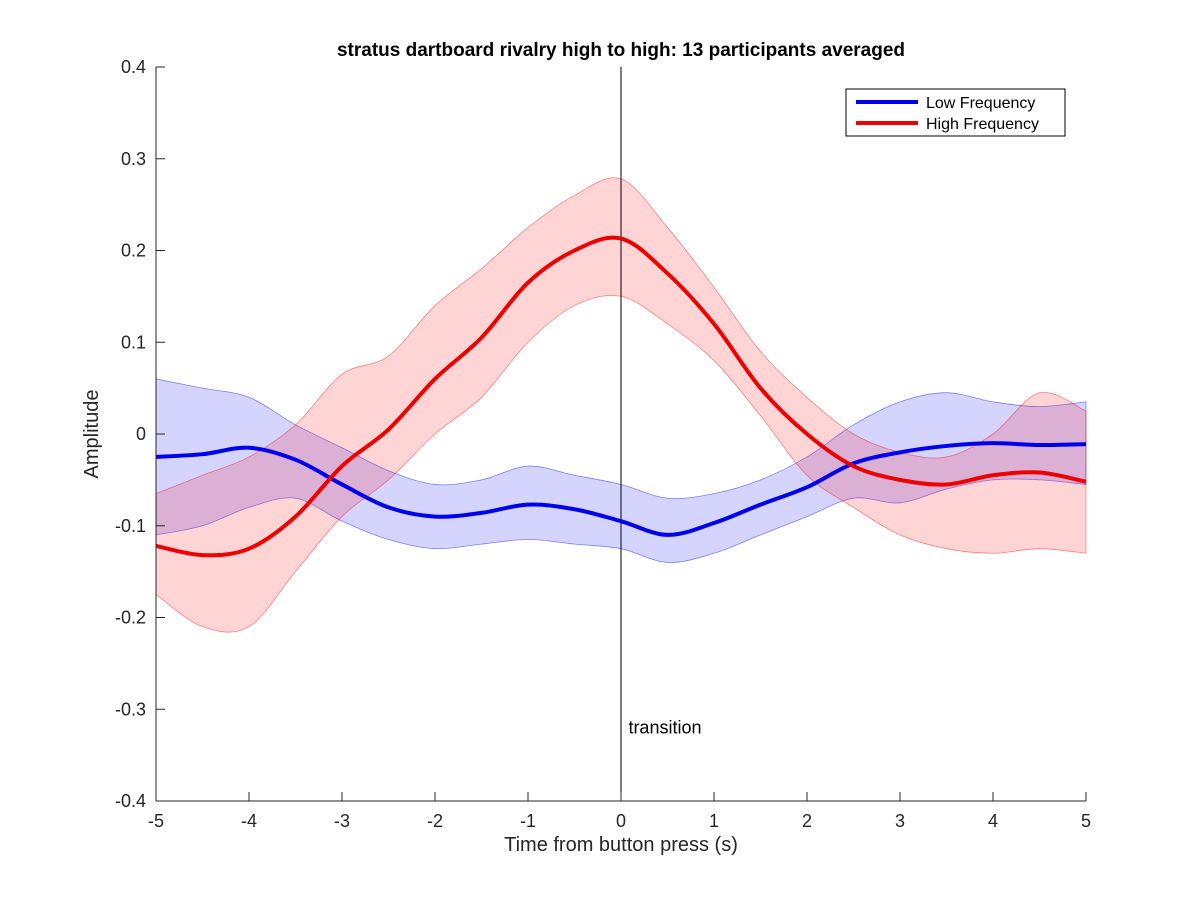 The width and height of the screenshot is (1200, 900). Describe the element at coordinates (993, 821) in the screenshot. I see `x-tick-label: 4` at that location.